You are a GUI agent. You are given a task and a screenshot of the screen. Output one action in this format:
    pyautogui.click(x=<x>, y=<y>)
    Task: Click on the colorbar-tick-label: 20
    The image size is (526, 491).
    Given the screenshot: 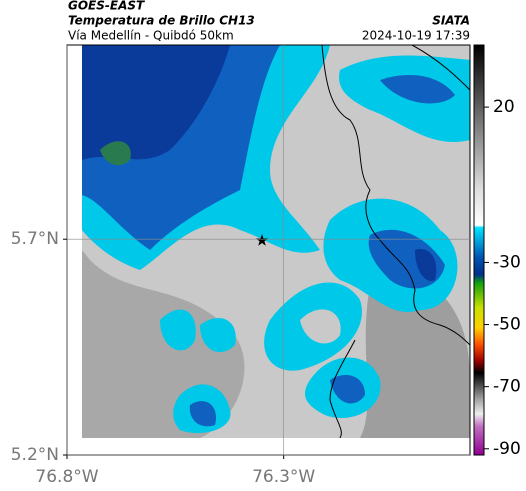 What is the action you would take?
    pyautogui.click(x=504, y=107)
    